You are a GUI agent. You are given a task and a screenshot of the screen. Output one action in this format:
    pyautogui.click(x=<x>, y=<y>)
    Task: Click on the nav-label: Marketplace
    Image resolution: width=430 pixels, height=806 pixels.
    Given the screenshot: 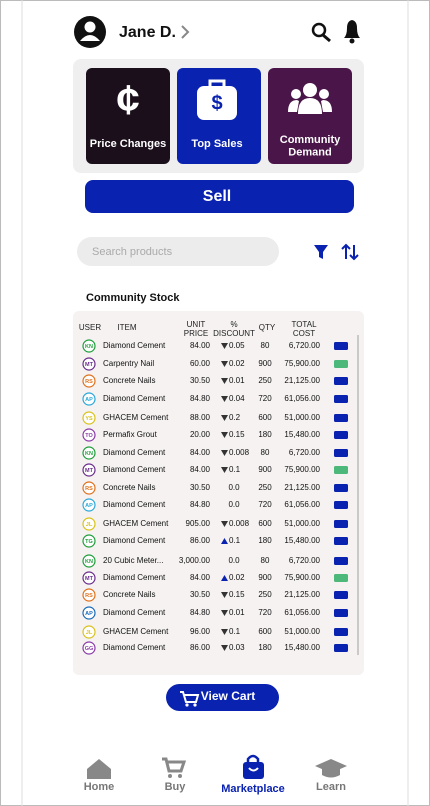 What is the action you would take?
    pyautogui.click(x=253, y=789)
    